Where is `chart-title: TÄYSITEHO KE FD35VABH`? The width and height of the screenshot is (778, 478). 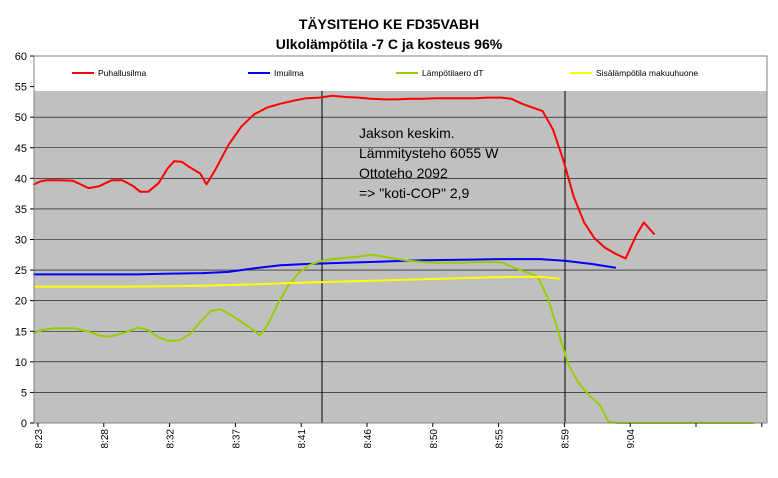 chart-title: TÄYSITEHO KE FD35VABH is located at coordinates (389, 24).